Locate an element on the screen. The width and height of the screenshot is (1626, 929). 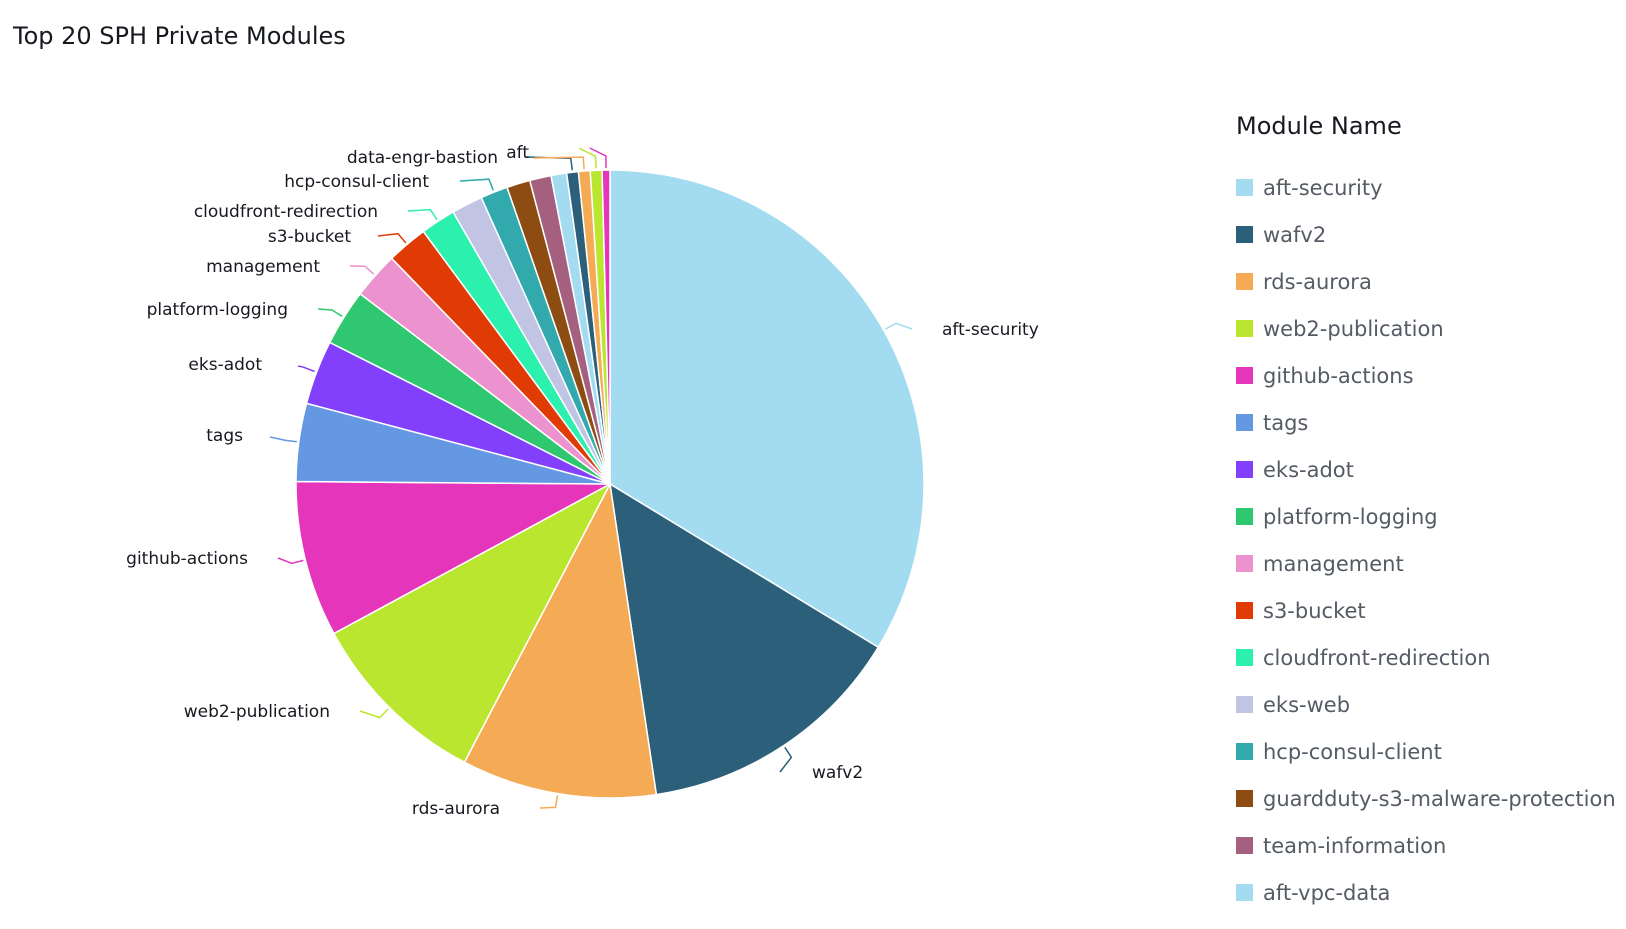
leader-line-github-actions is located at coordinates (290, 561).